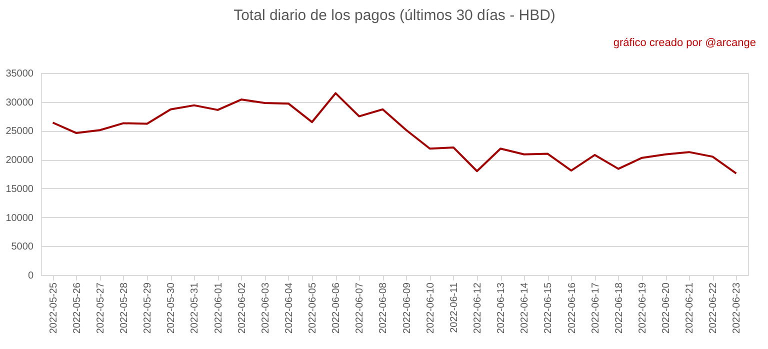 This screenshot has width=768, height=349. What do you see at coordinates (289, 308) in the screenshot?
I see `x-tick-label: 2022-06-04` at bounding box center [289, 308].